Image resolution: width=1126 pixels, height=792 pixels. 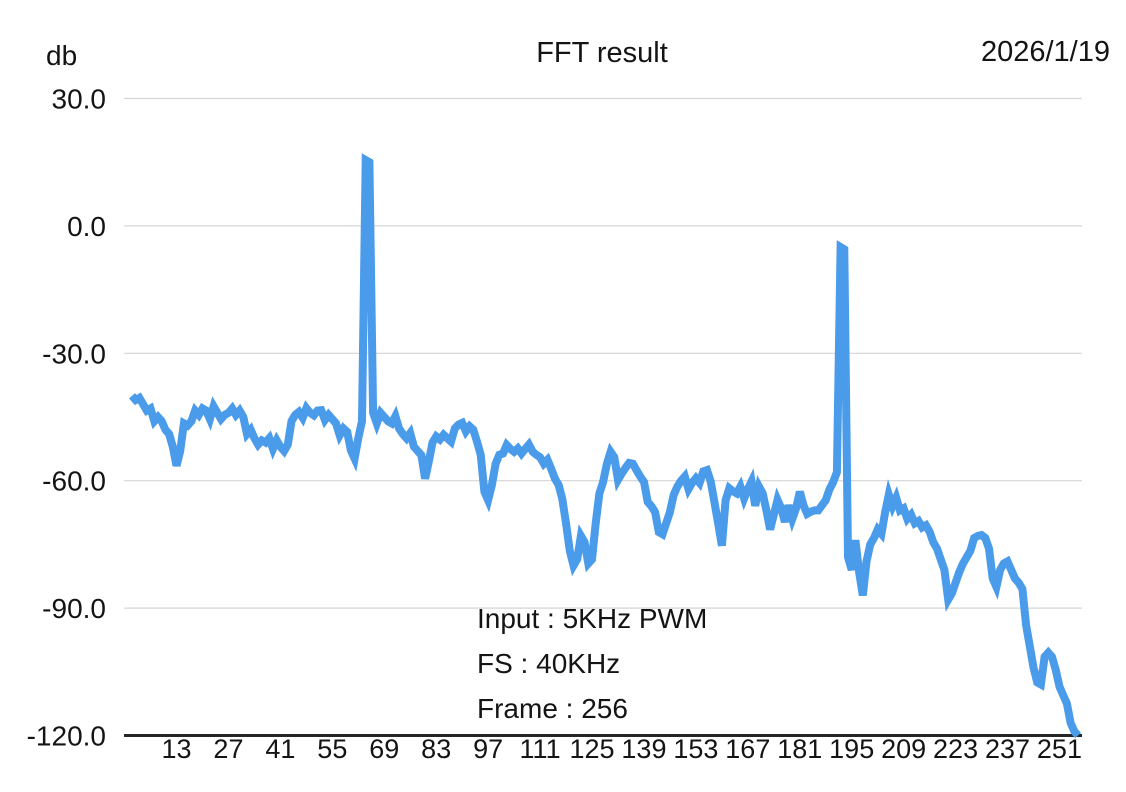 What do you see at coordinates (488, 749) in the screenshot?
I see `x-tick-label: 97` at bounding box center [488, 749].